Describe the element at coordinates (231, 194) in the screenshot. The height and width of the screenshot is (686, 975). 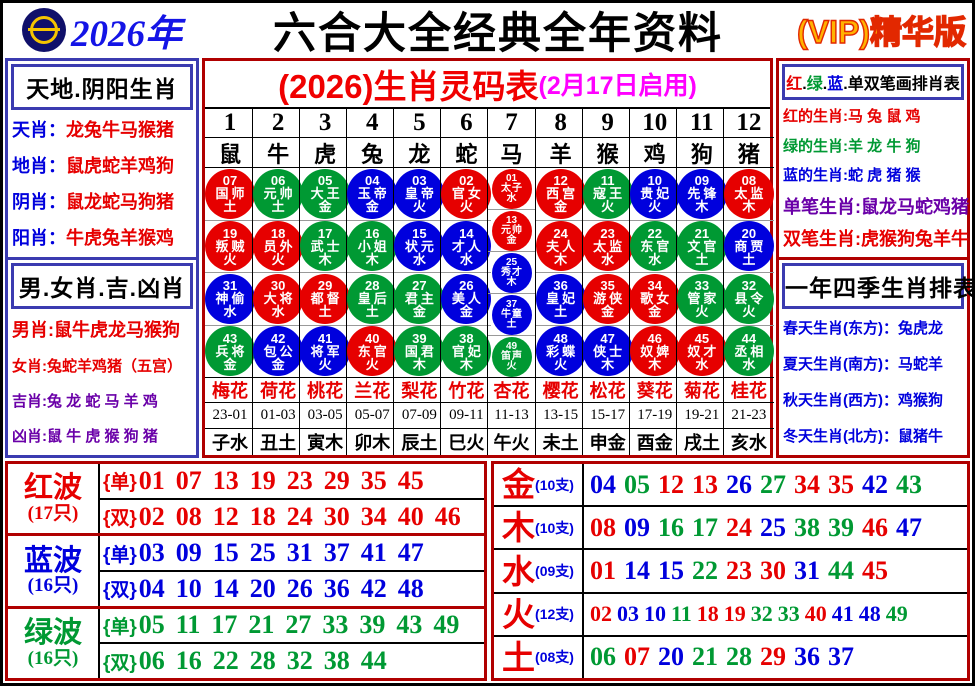
I see `ball-title: 国师` at that location.